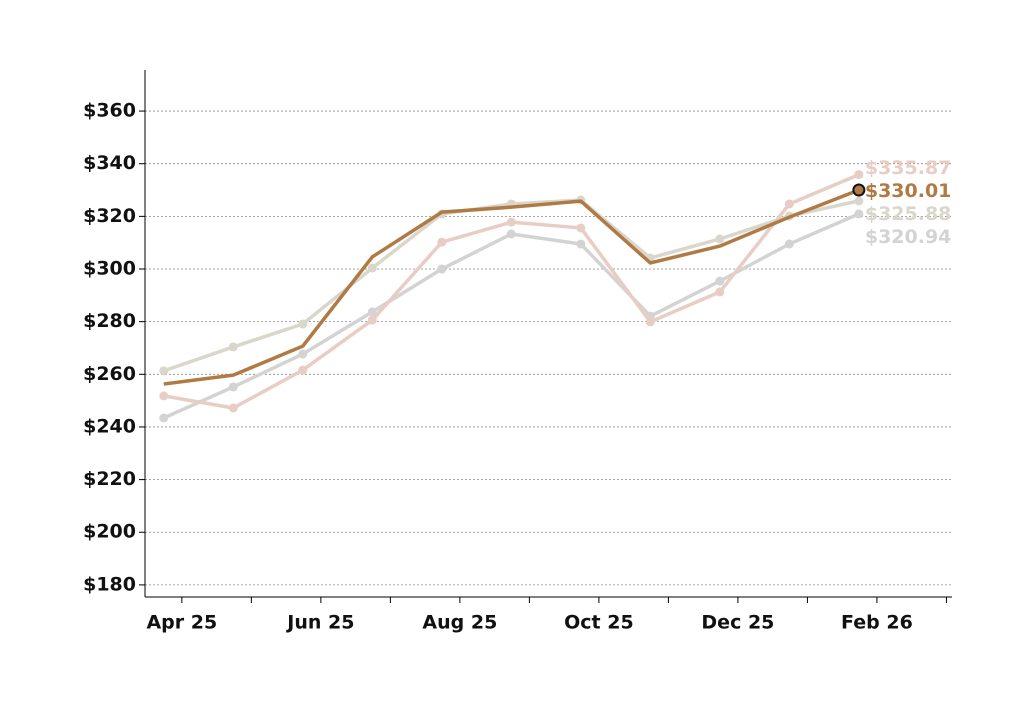 The width and height of the screenshot is (1024, 707). I want to click on x-tick-label: Aug 25, so click(459, 623).